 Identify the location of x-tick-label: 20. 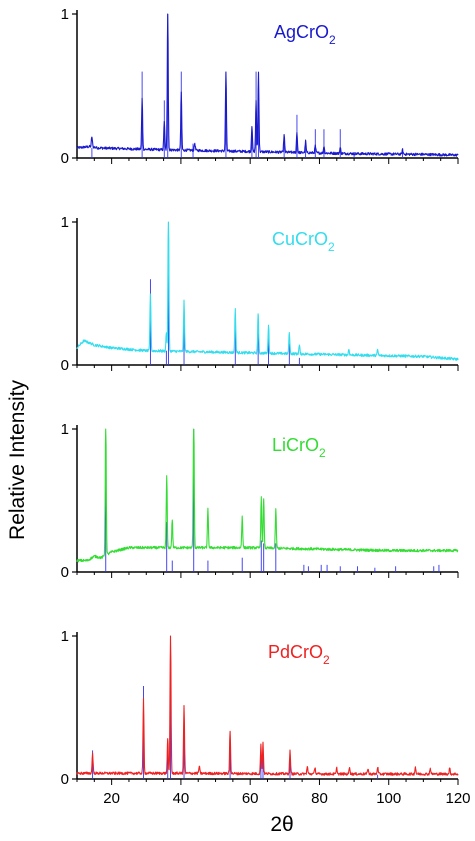
(111, 798).